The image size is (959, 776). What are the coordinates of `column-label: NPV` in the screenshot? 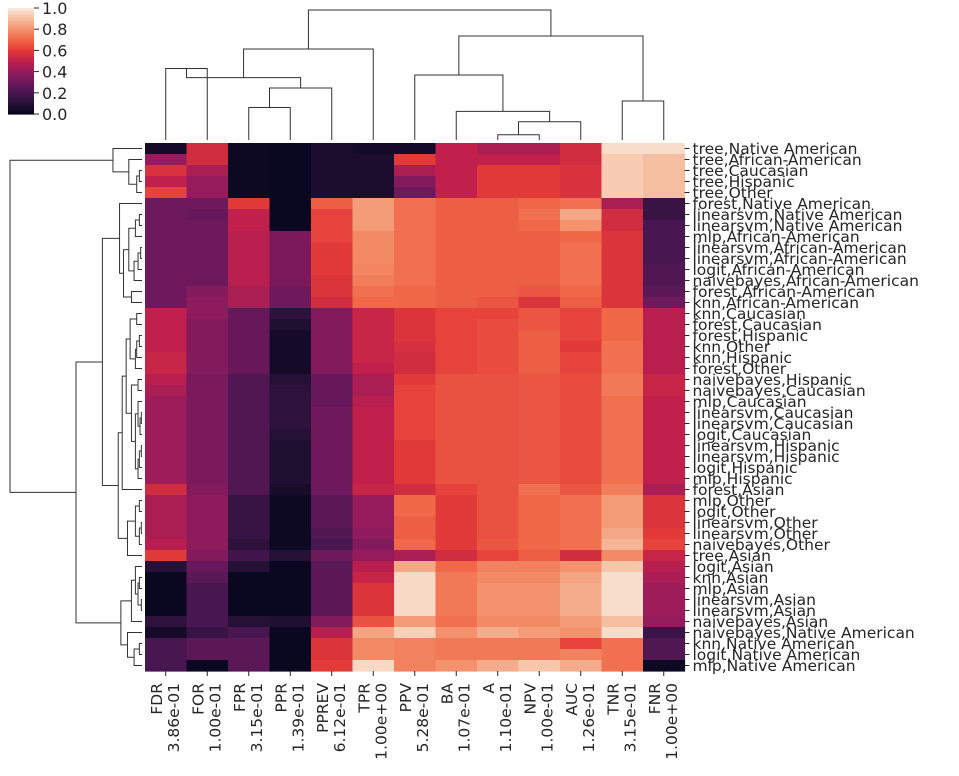 It's located at (530, 699).